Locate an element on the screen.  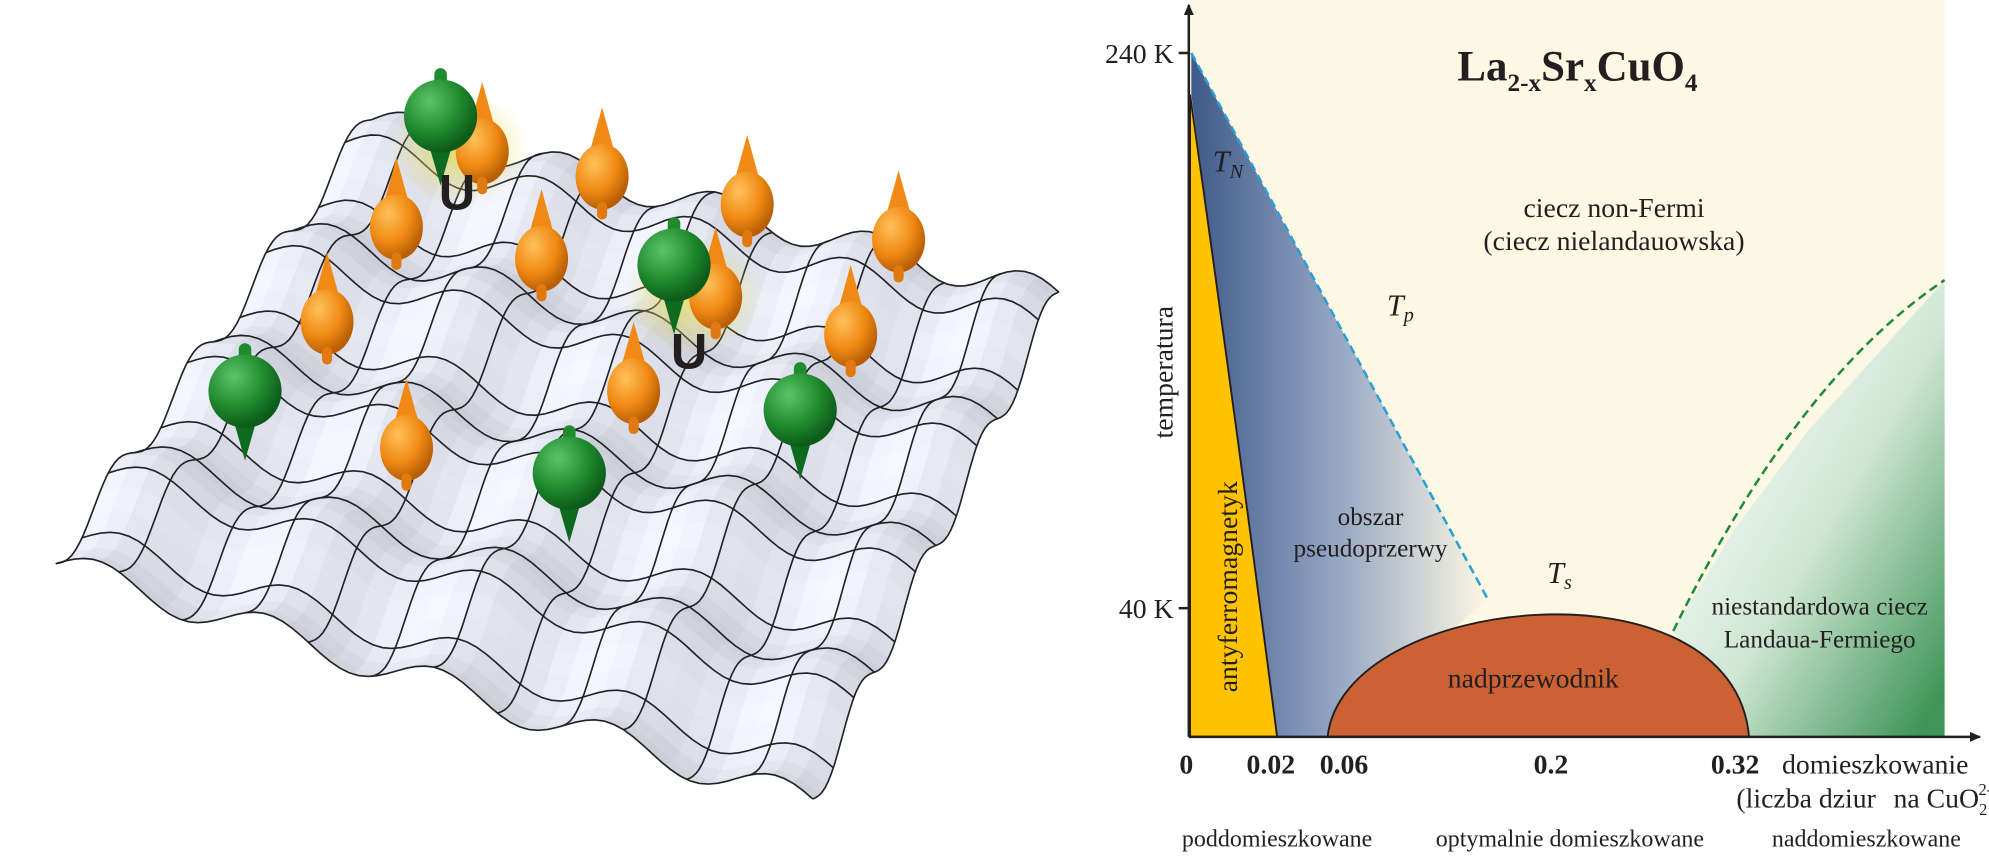
x-tick-label: 0.06 is located at coordinates (1344, 764).